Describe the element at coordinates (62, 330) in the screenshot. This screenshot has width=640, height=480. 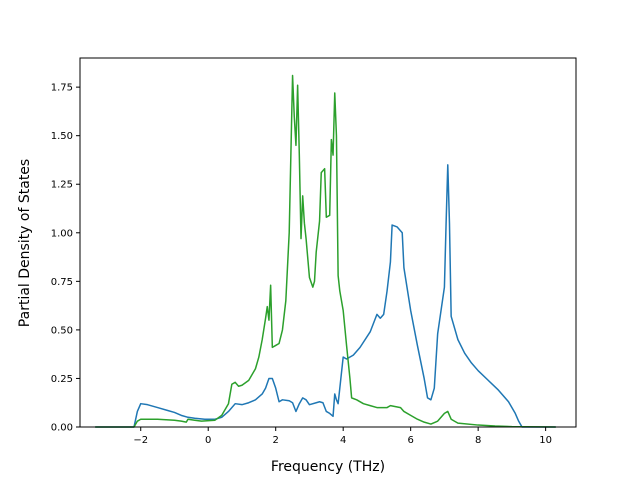
I see `y-tick-label: 0.50` at that location.